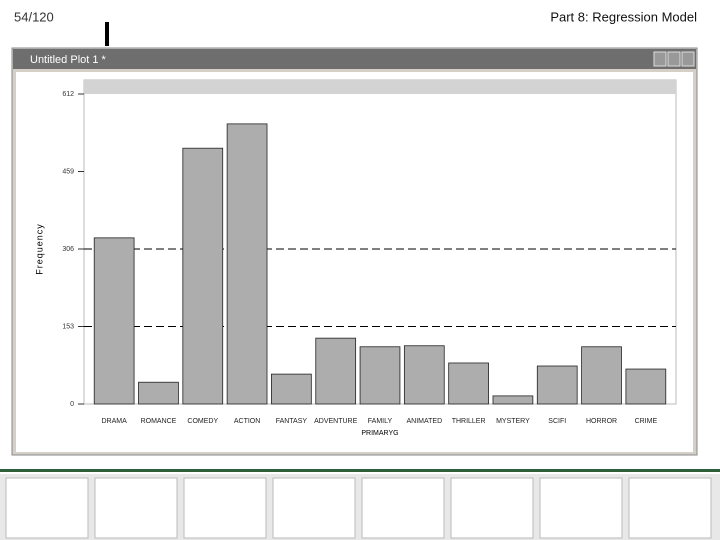 The image size is (720, 540). I want to click on x-tick-label: COMEDY, so click(202, 421).